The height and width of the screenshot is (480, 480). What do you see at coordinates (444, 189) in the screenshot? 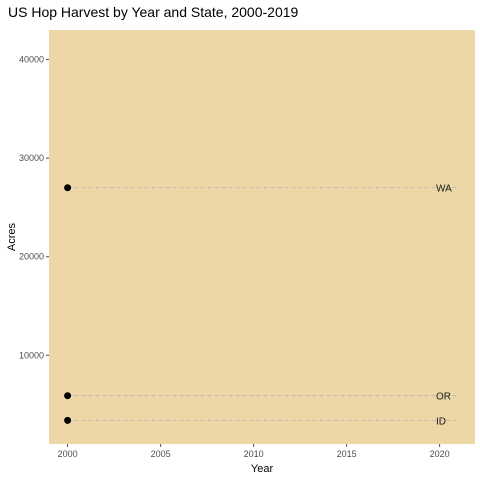
I see `series-label-wa: WA` at bounding box center [444, 189].